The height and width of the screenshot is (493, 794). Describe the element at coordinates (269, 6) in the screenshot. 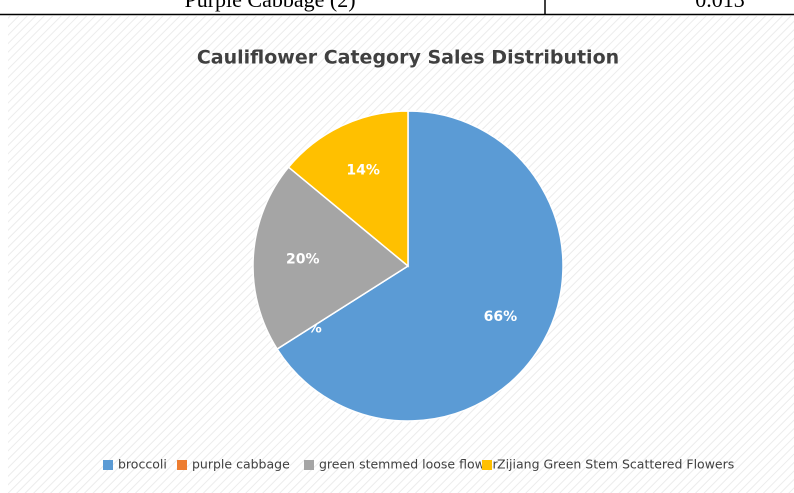

I see `table-cell: Purple Cabbage (2)` at that location.